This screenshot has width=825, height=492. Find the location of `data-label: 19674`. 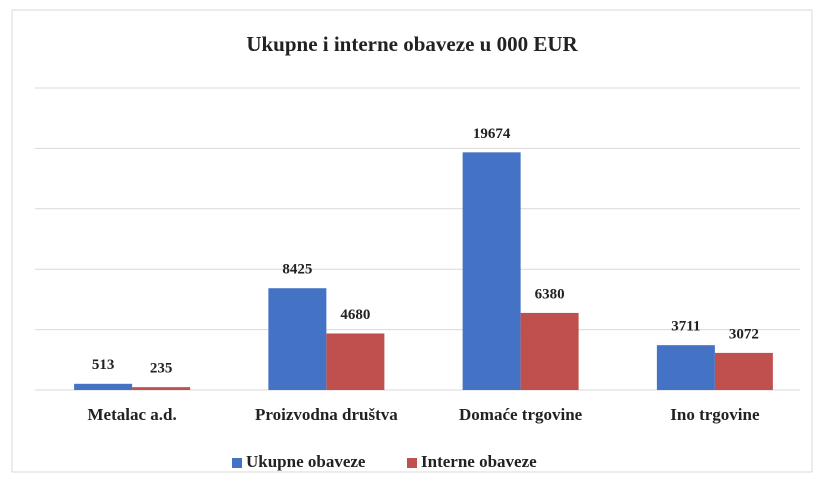

data-label: 19674 is located at coordinates (492, 134).